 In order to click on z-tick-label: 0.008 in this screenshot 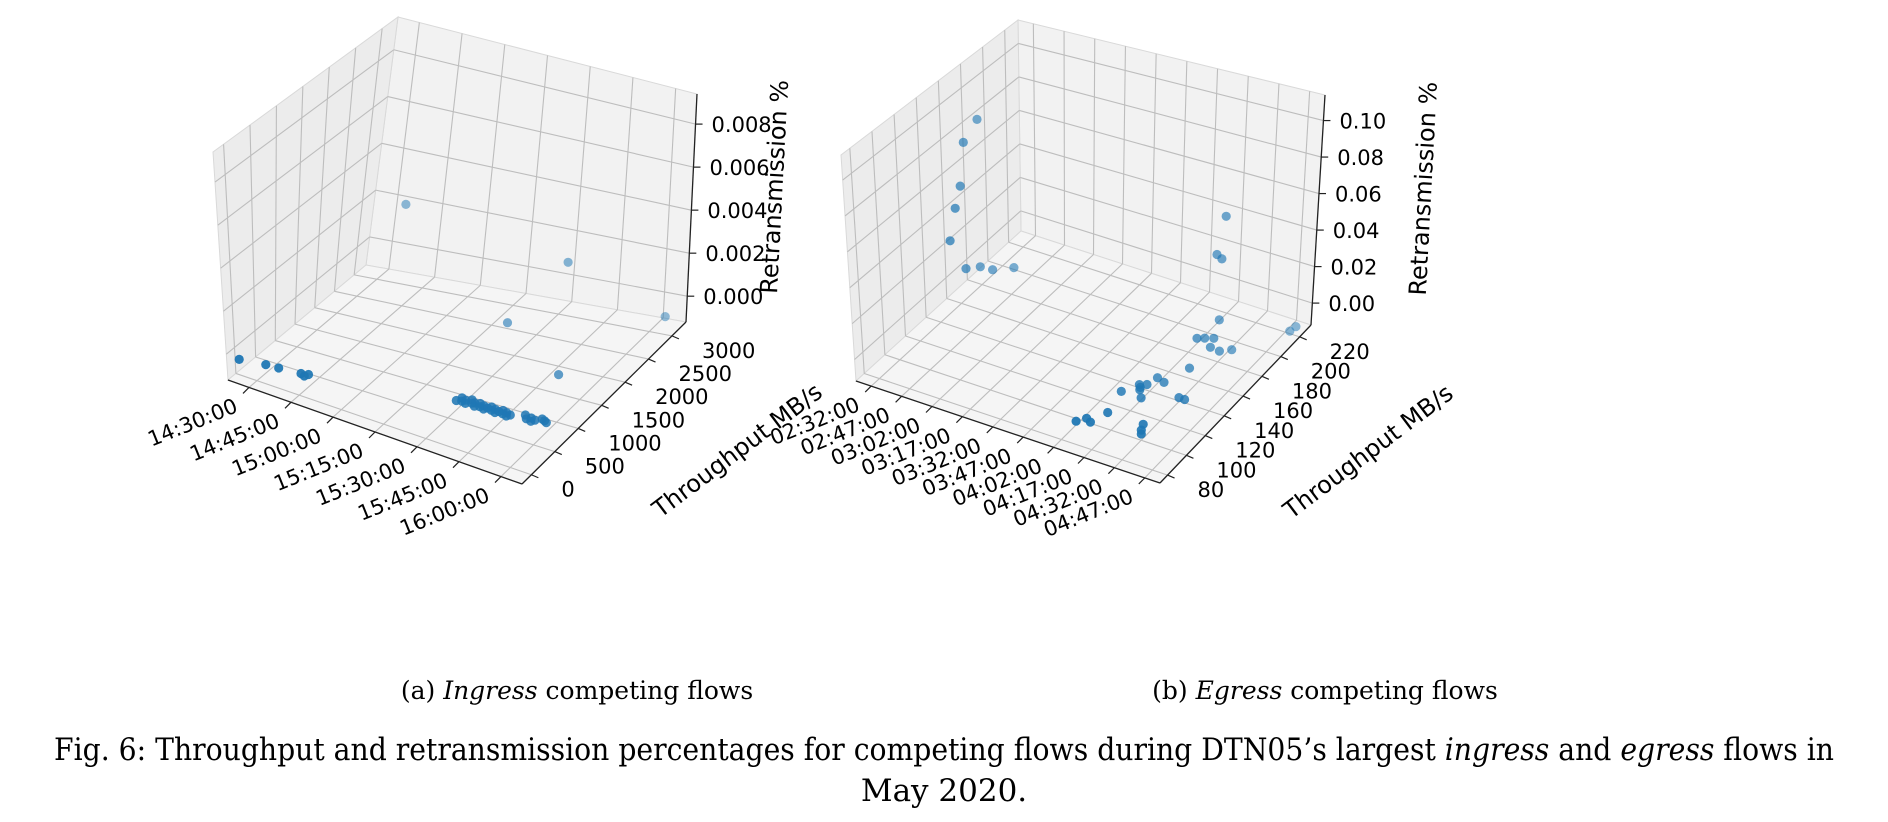, I will do `click(742, 125)`.